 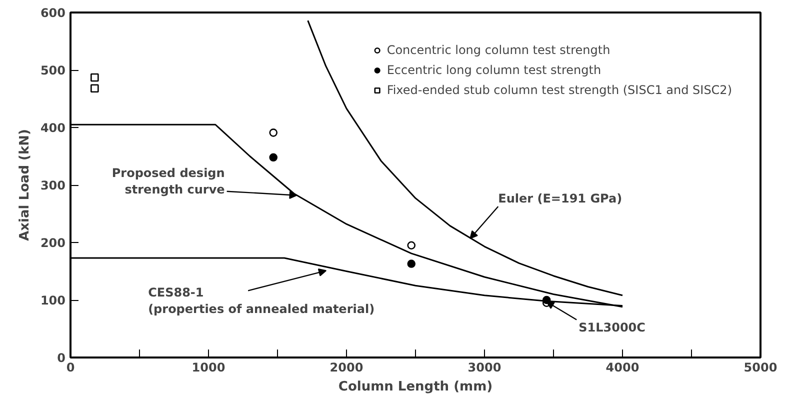 What do you see at coordinates (761, 367) in the screenshot?
I see `x-tick-label: 5000` at bounding box center [761, 367].